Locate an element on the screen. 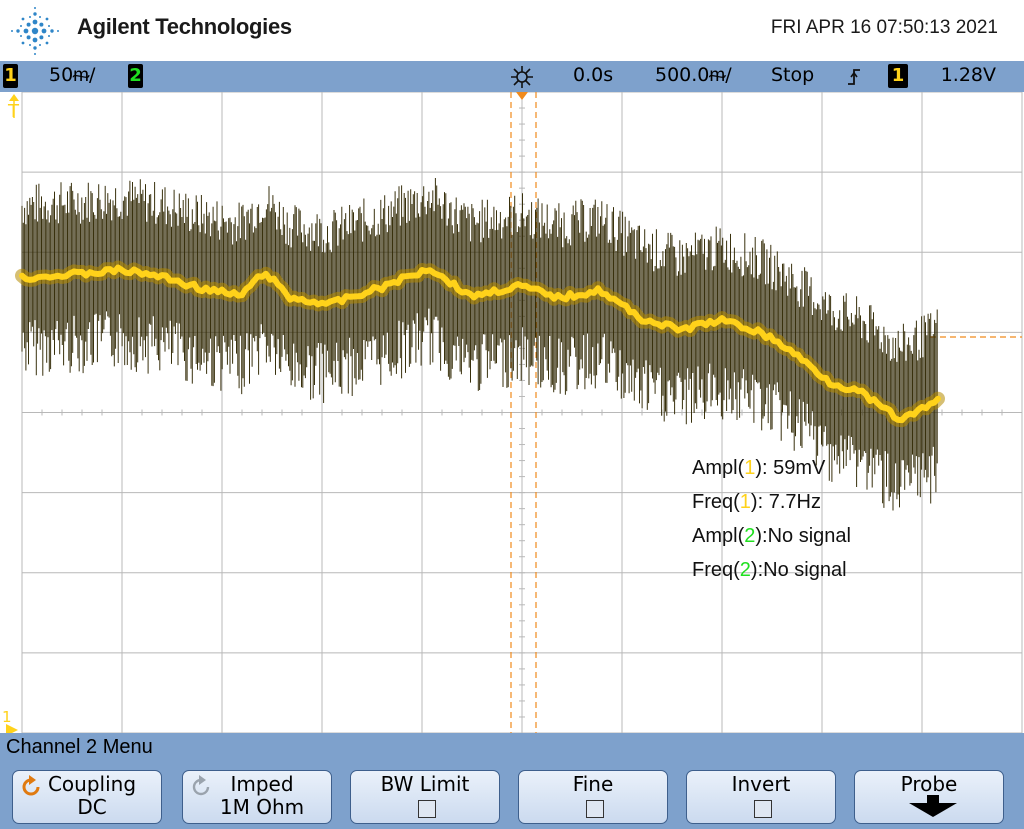  impedance-value: 1M Ohm is located at coordinates (262, 807).